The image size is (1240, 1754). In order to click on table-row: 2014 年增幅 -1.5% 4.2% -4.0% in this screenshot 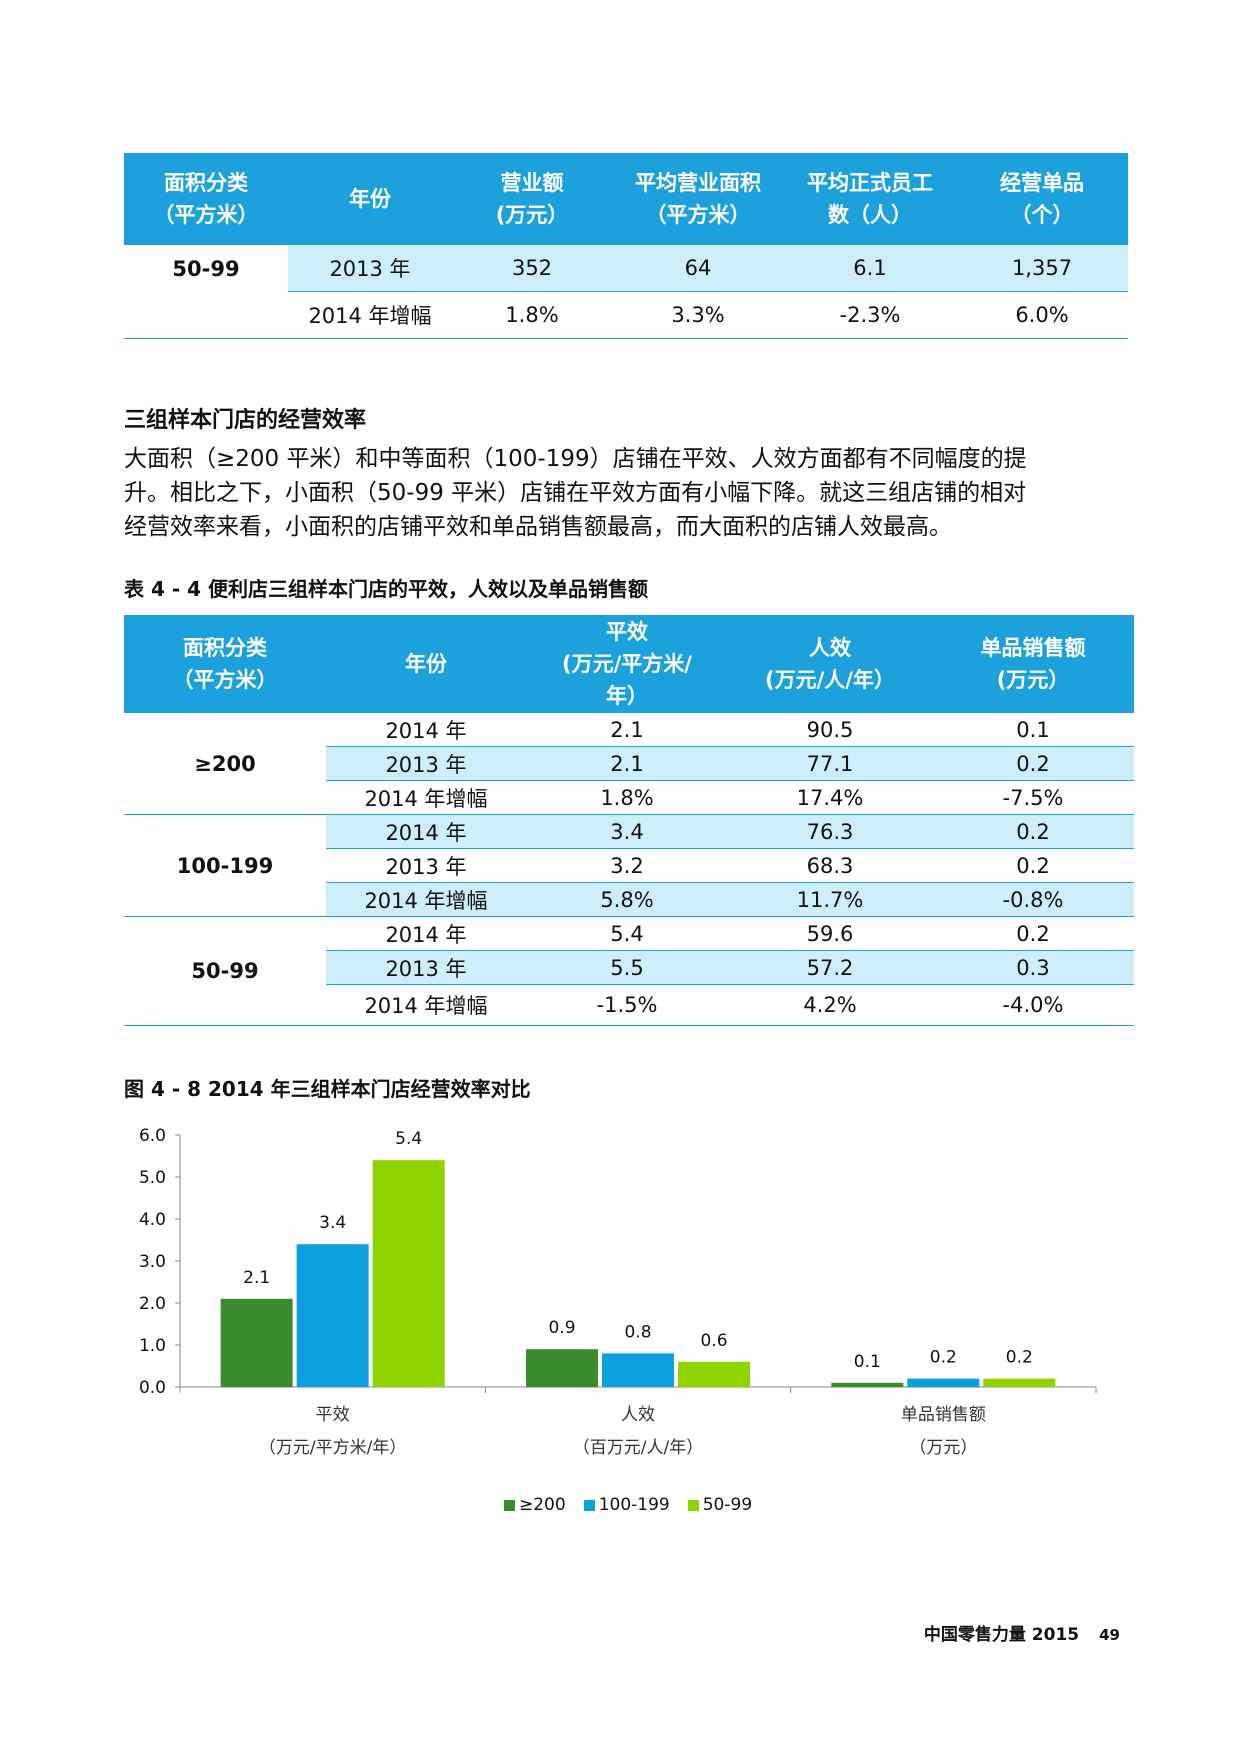, I will do `click(629, 1005)`.